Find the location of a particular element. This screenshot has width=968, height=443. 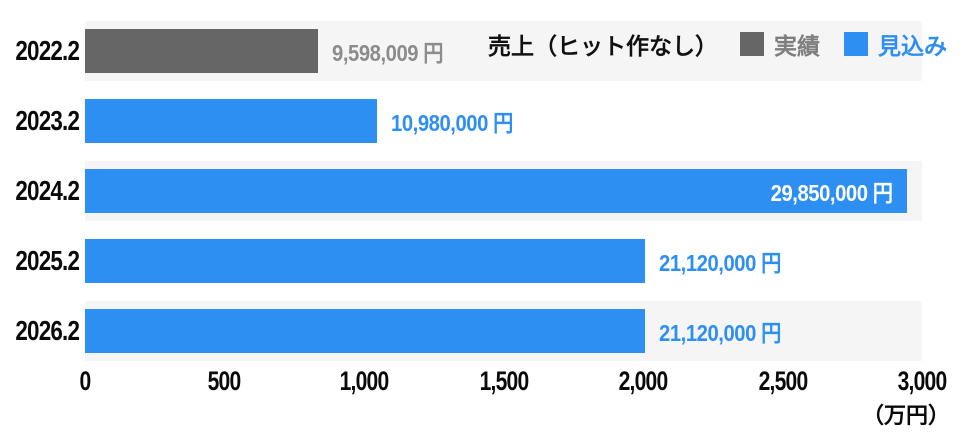

legend-label-actual: 実績 is located at coordinates (797, 46).